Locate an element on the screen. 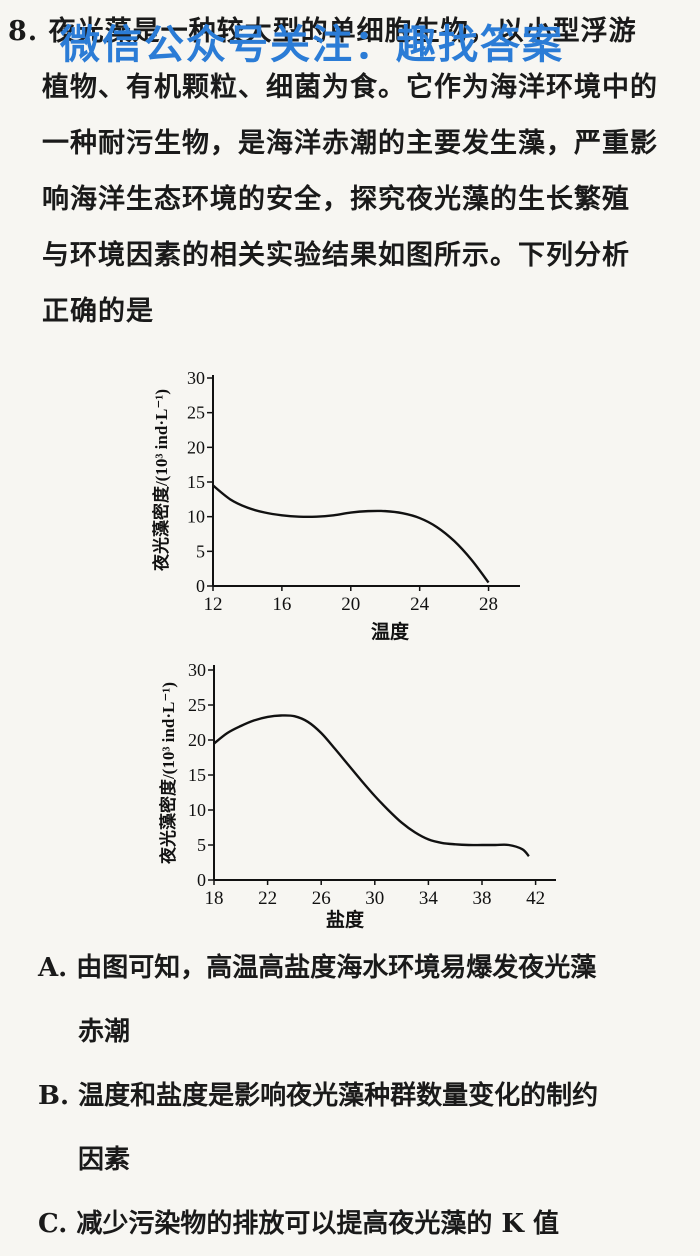  x-axis-label: 温度 is located at coordinates (390, 631).